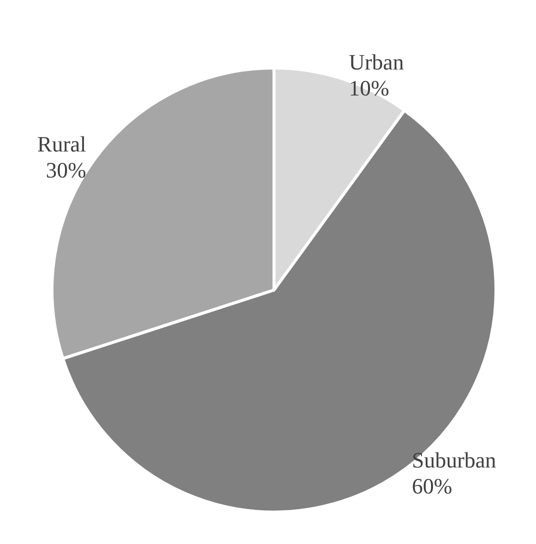  What do you see at coordinates (66, 170) in the screenshot?
I see `data-label: 30%` at bounding box center [66, 170].